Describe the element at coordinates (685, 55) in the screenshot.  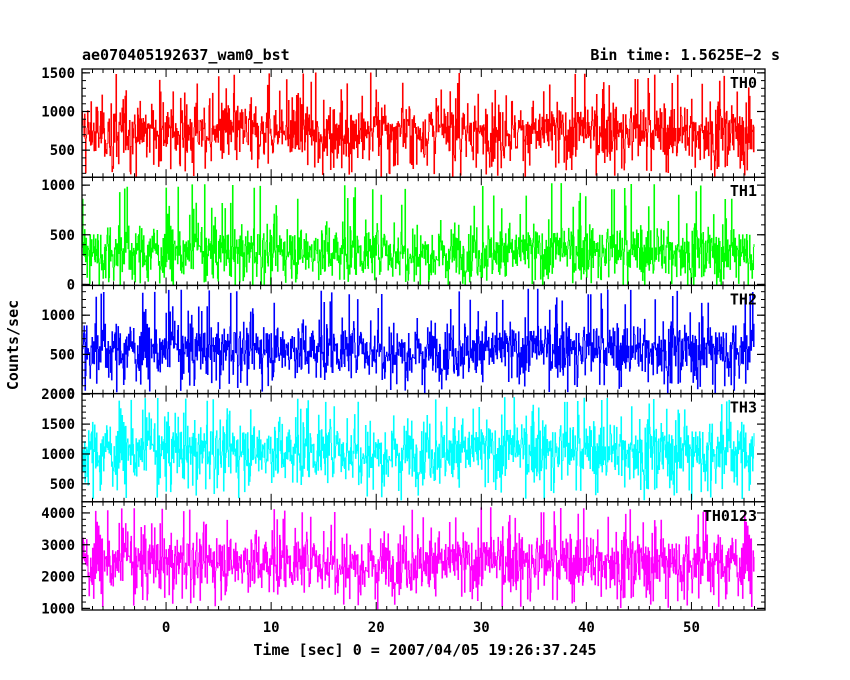
I see `bin-time-label: Bin time: 1.5625E−2 s` at that location.